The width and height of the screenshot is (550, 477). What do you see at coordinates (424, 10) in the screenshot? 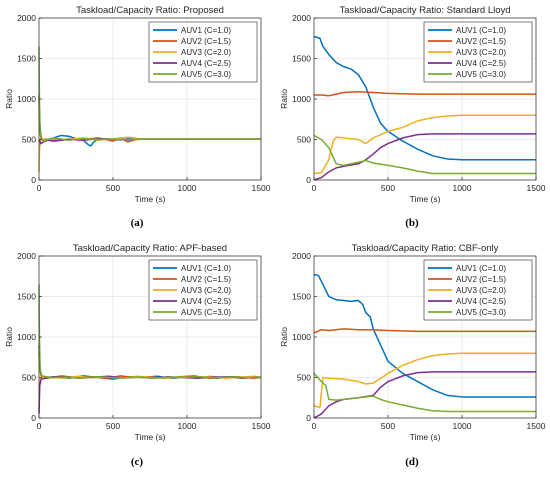
I see `chart-title: Taskload/Capacity Ratio: Standard Lloyd` at bounding box center [424, 10].